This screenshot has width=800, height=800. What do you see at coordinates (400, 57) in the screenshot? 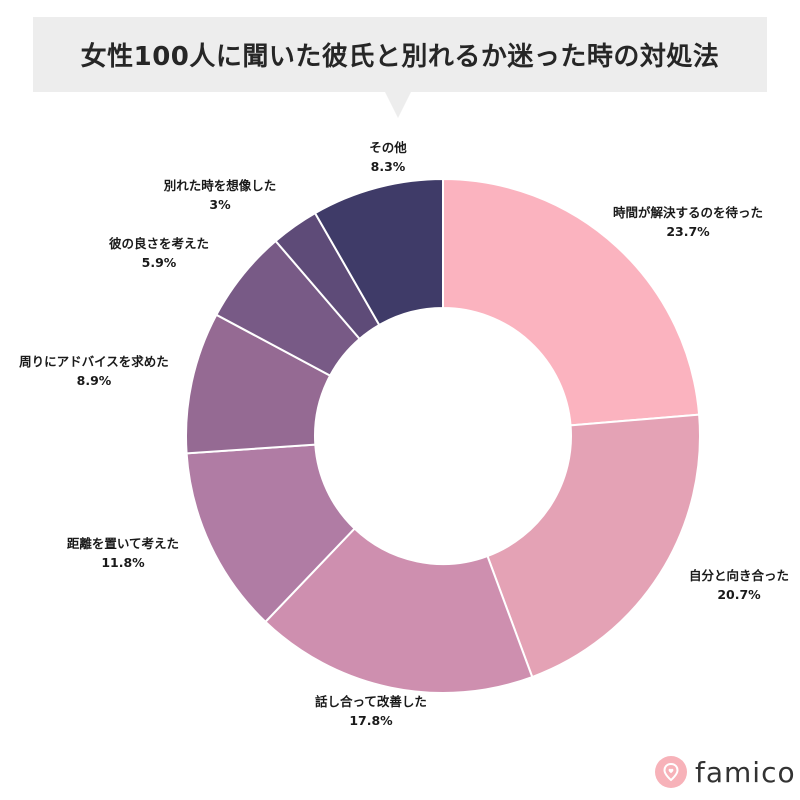
I see `chart-title: 女性100人に聞いた彼氏と別れるか迷った時の対処法` at bounding box center [400, 57].